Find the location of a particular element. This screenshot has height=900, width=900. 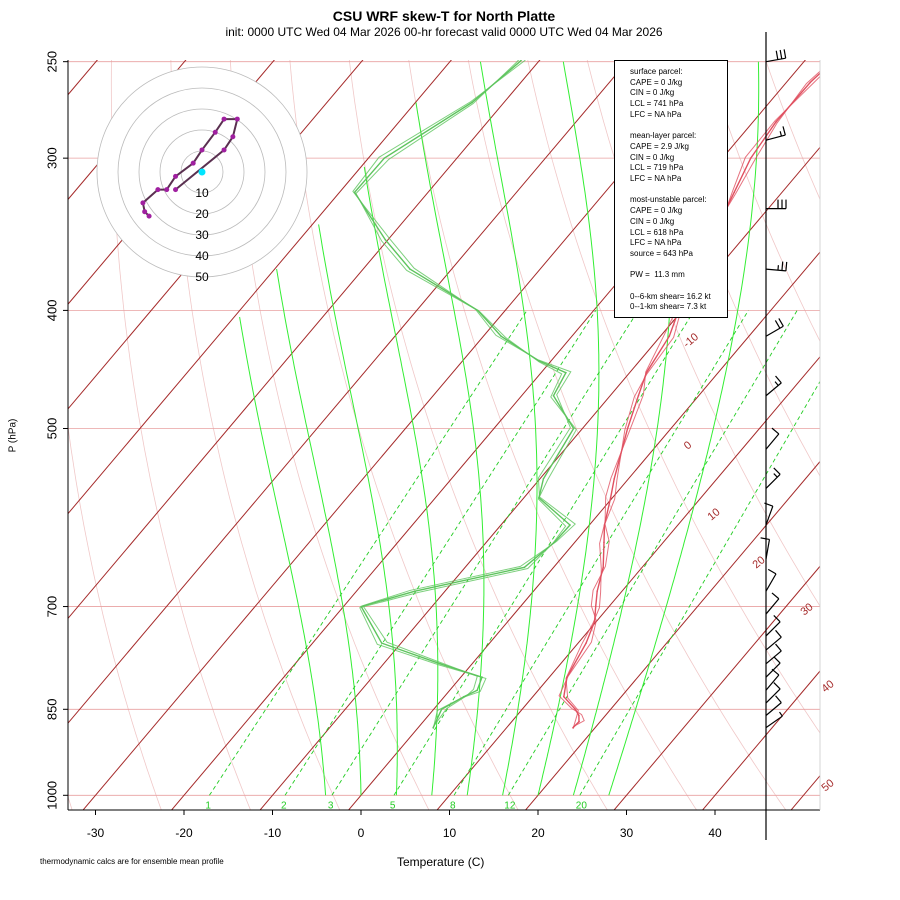

storm-motion-marker is located at coordinates (202, 172).